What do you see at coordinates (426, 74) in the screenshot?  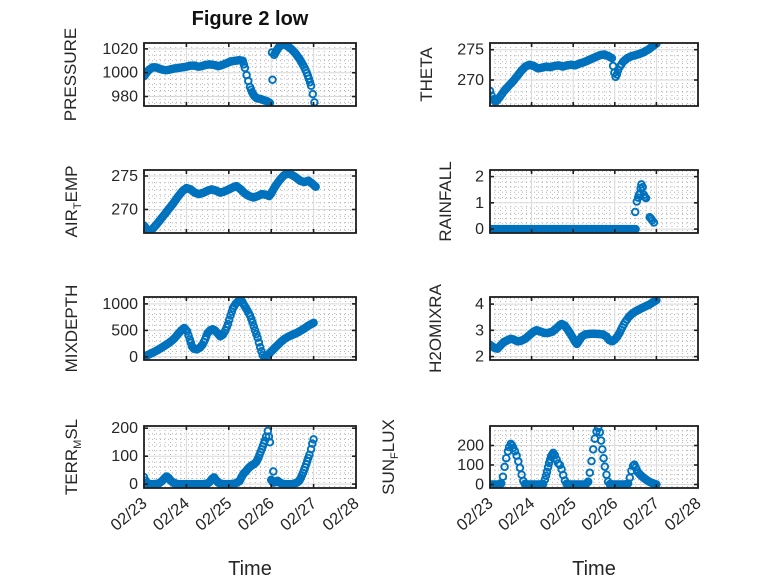 I see `y-axis-label-theta: THETA` at bounding box center [426, 74].